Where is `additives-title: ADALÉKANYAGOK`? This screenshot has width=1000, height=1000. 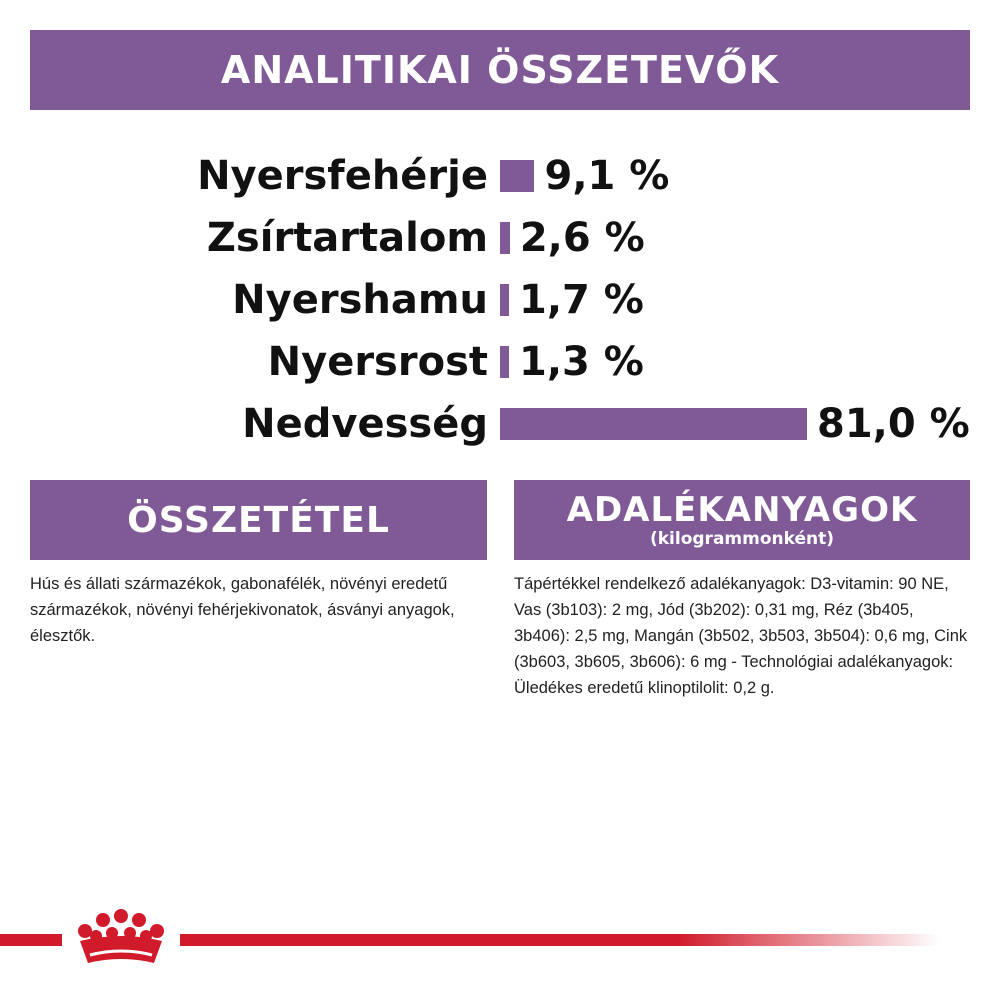
additives-title: ADALÉKANYAGOK is located at coordinates (742, 510).